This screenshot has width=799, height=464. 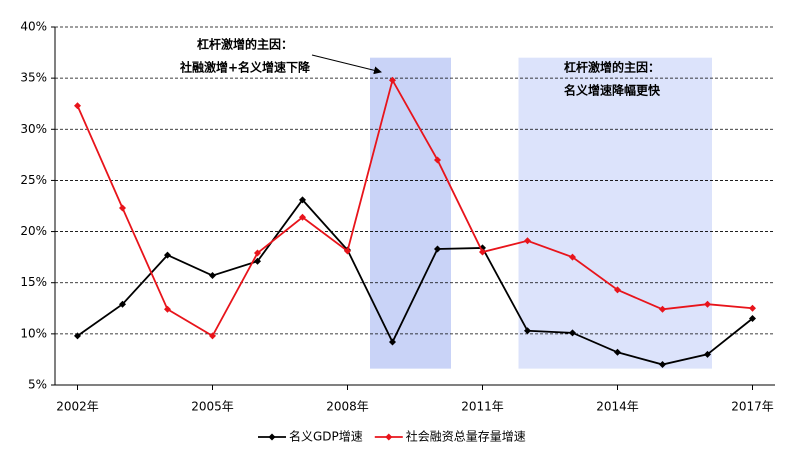 I want to click on y-tick-label: 15%, so click(x=33, y=282).